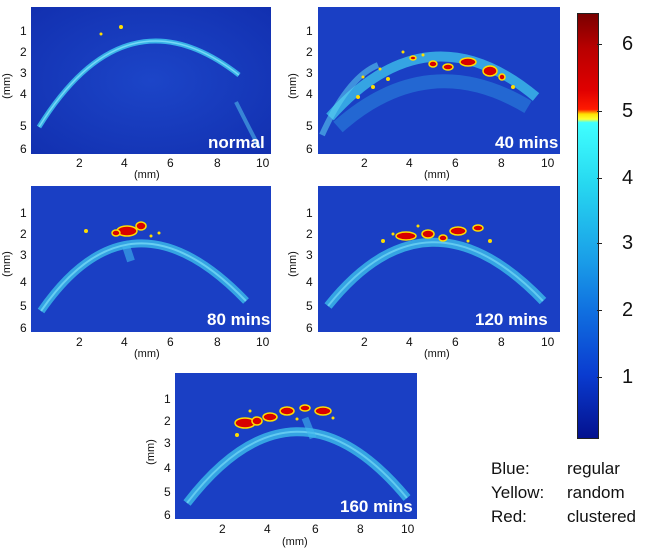 The width and height of the screenshot is (652, 556). I want to click on colorbar-tick-label: 5, so click(628, 111).